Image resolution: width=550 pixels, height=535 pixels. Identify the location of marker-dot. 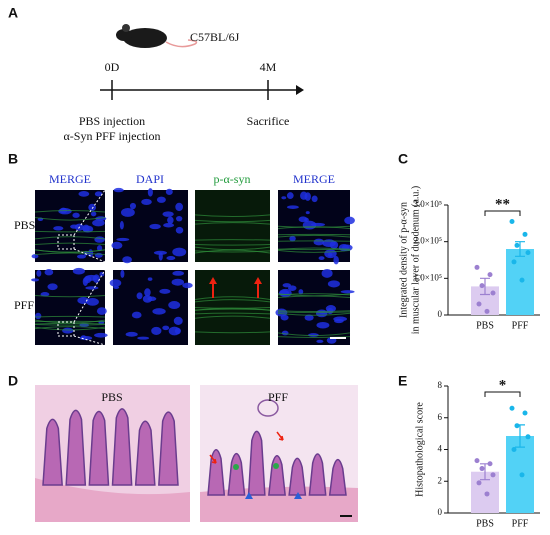
(236, 467).